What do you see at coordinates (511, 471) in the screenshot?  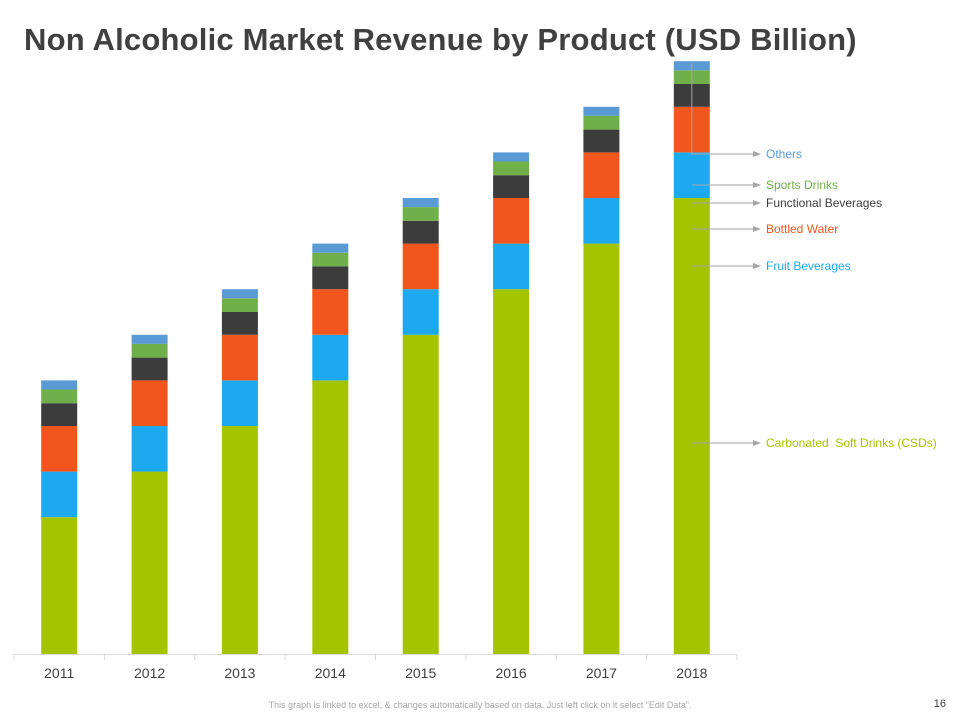 I see `bar-2016-carbonated-soft-drinks-csds` at bounding box center [511, 471].